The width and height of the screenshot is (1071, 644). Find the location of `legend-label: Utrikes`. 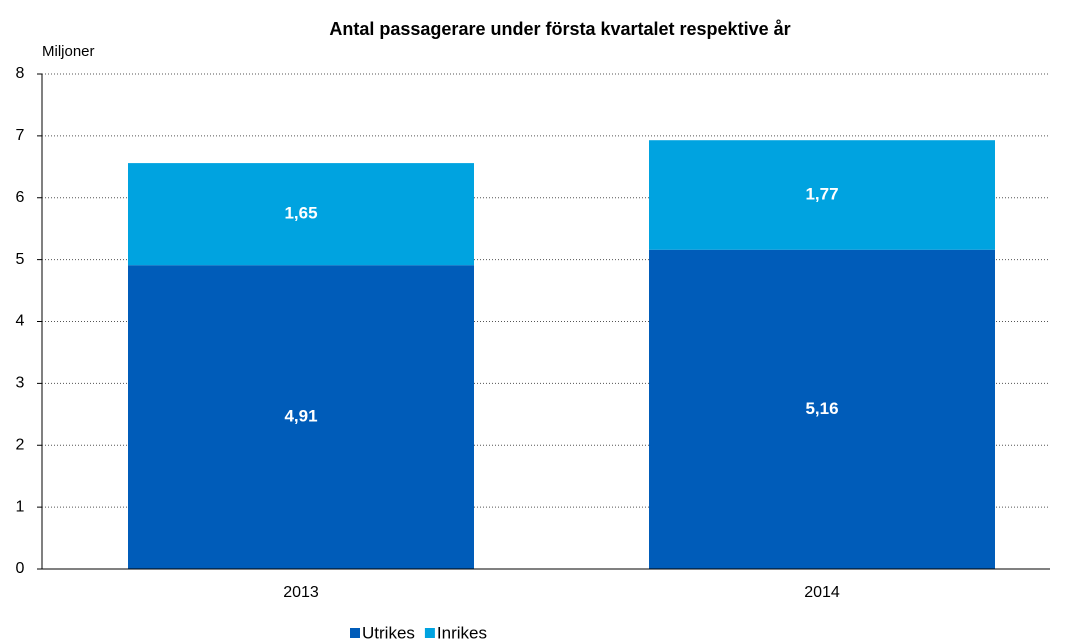

legend-label: Utrikes is located at coordinates (388, 632).